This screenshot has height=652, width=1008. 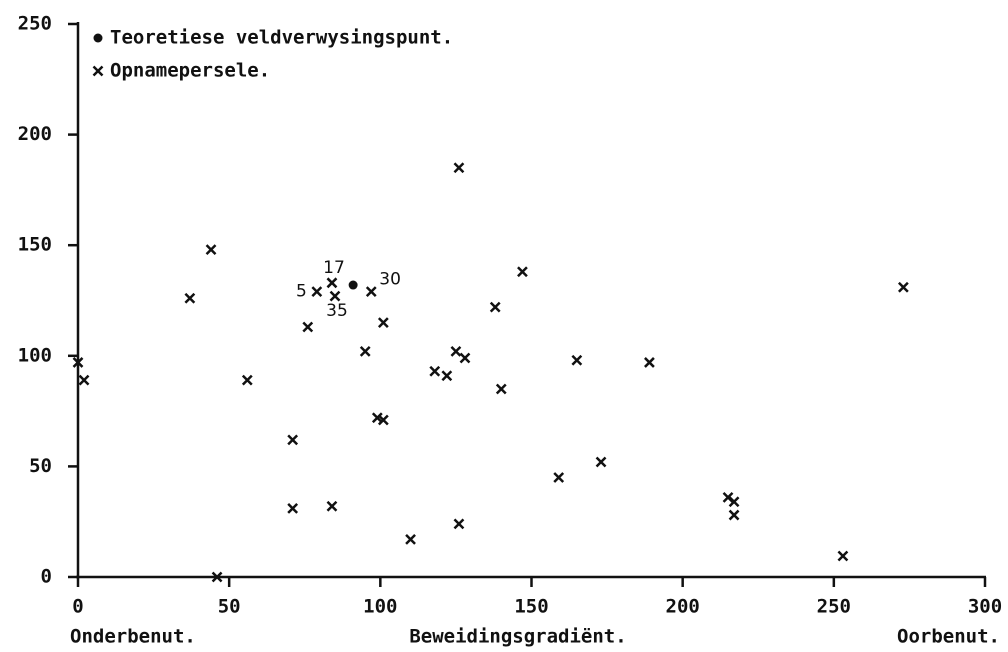 I want to click on x-label: Beweidingsgradiënt., so click(x=517, y=637).